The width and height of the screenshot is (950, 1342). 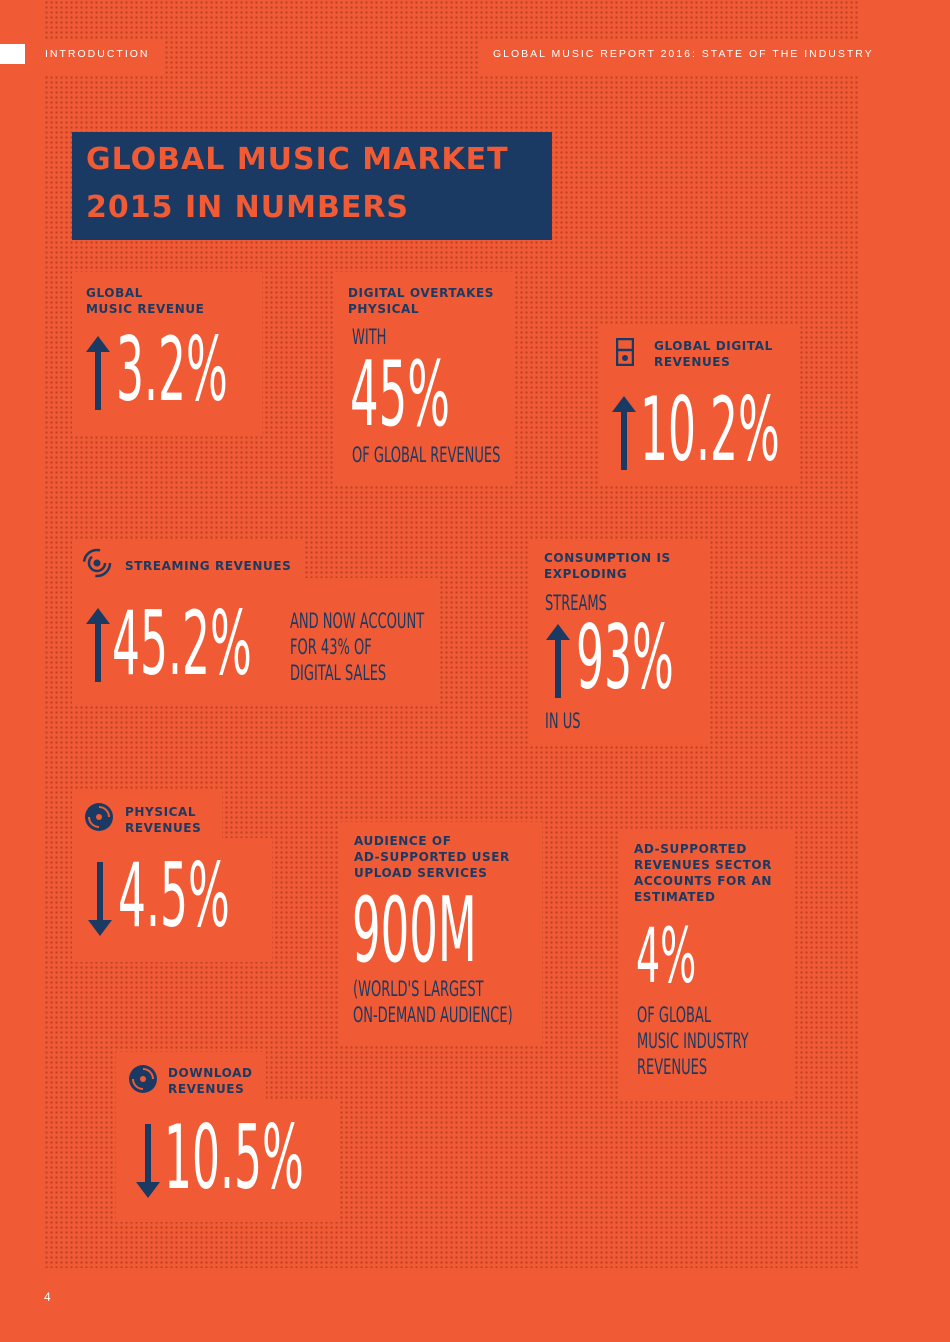 I want to click on ad-supported-label-3: ACCOUNTS FOR AN, so click(x=703, y=881).